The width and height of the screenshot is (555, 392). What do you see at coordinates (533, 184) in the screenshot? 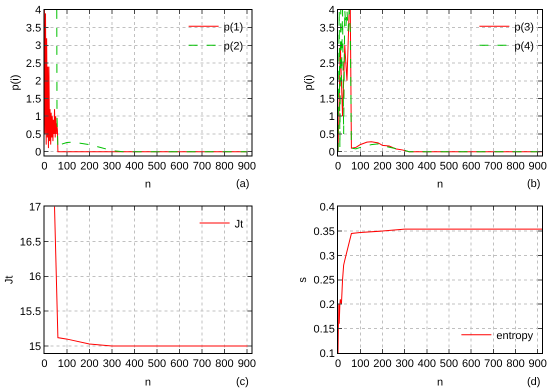
I see `text: (b)` at bounding box center [533, 184].